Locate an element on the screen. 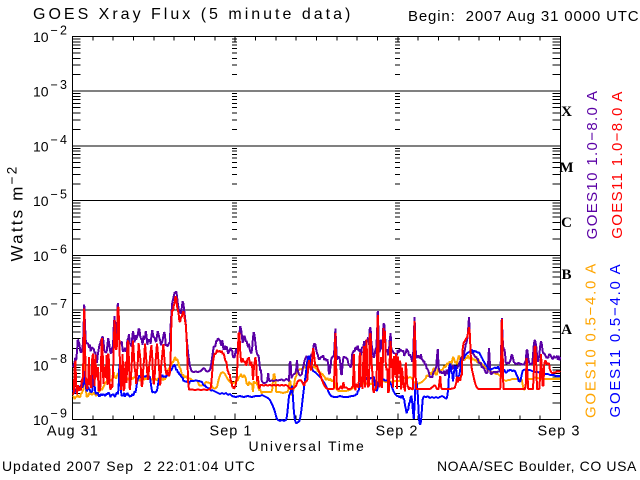 The width and height of the screenshot is (640, 480). svg-text:10−4: 10 −4 is located at coordinates (51, 144).